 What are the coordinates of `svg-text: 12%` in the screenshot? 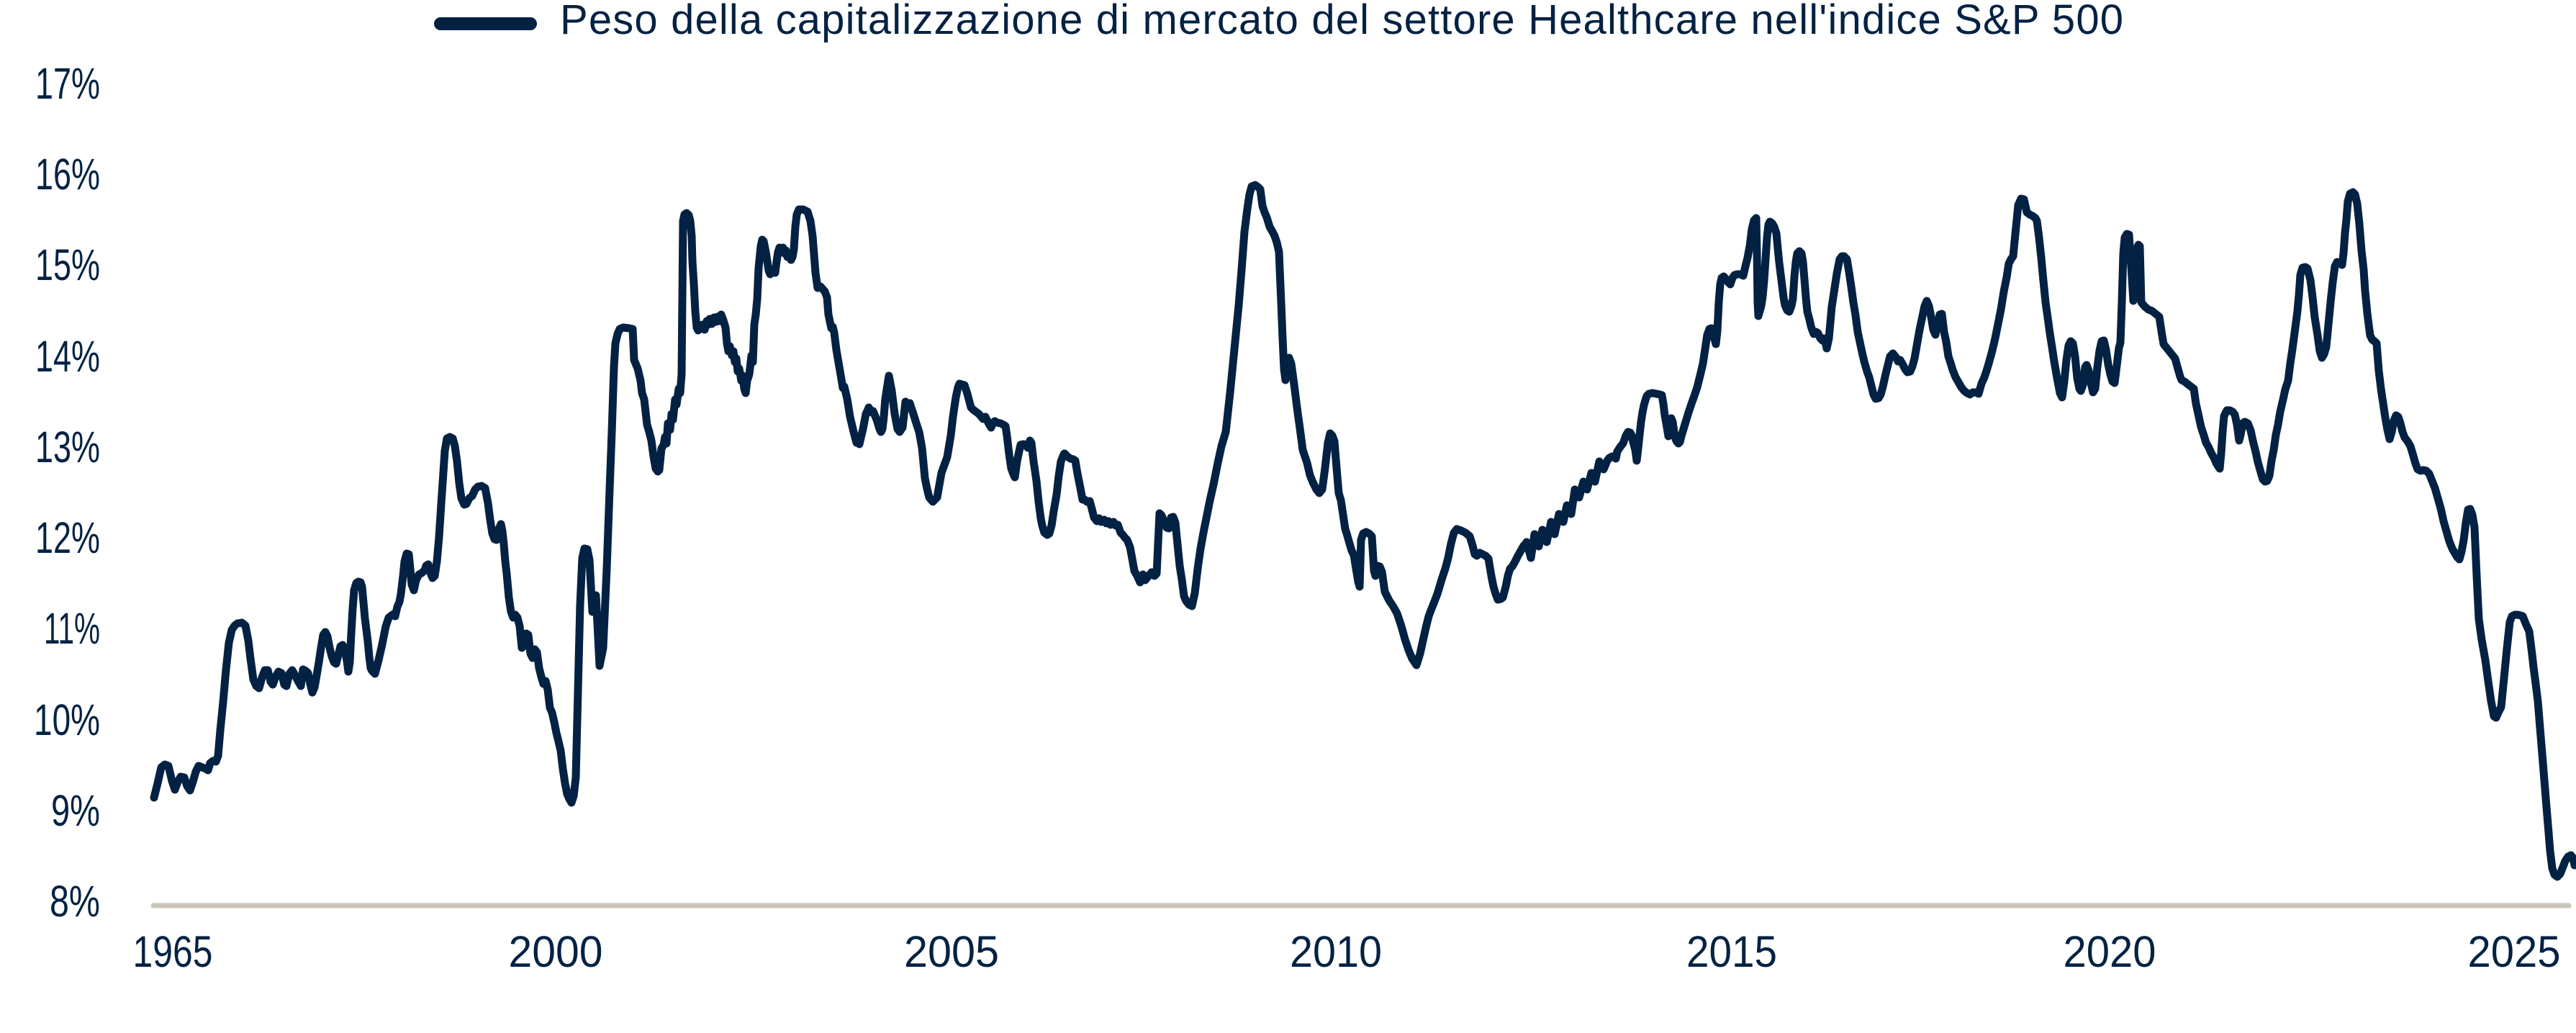 It's located at (67, 537).